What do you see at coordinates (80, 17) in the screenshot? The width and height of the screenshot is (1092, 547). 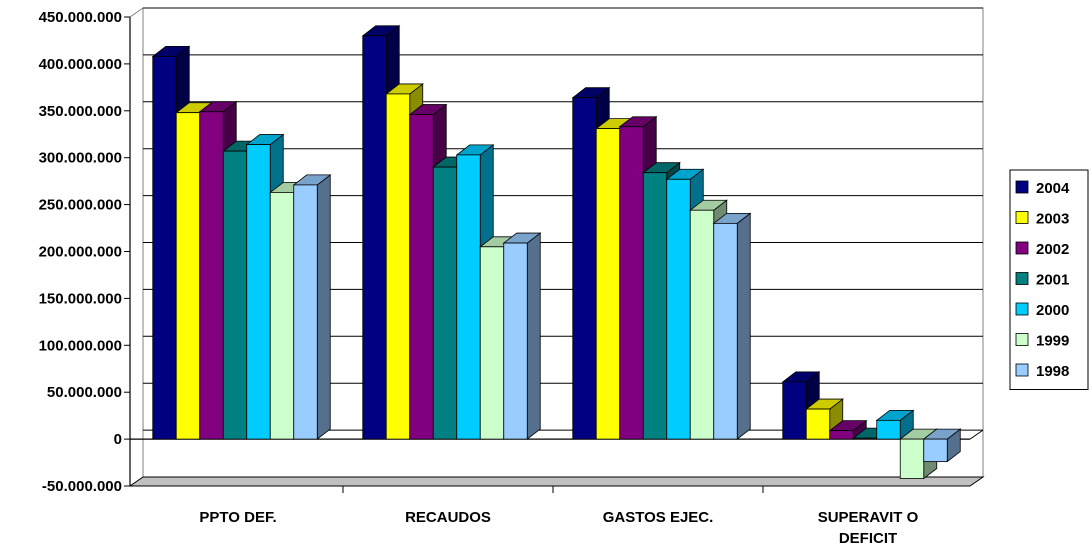 I see `y-tick-label: 450.000.000` at bounding box center [80, 17].